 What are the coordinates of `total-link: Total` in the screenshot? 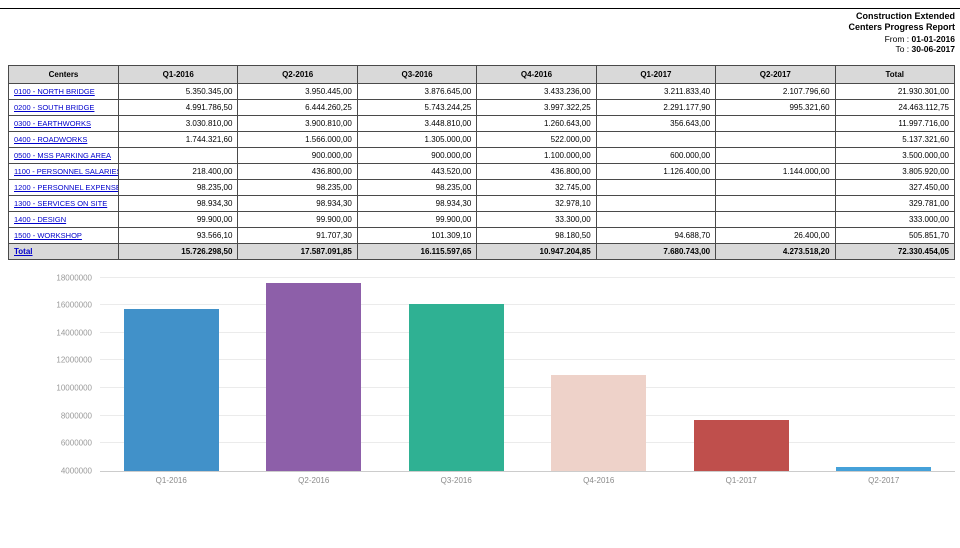 It's located at (23, 251).